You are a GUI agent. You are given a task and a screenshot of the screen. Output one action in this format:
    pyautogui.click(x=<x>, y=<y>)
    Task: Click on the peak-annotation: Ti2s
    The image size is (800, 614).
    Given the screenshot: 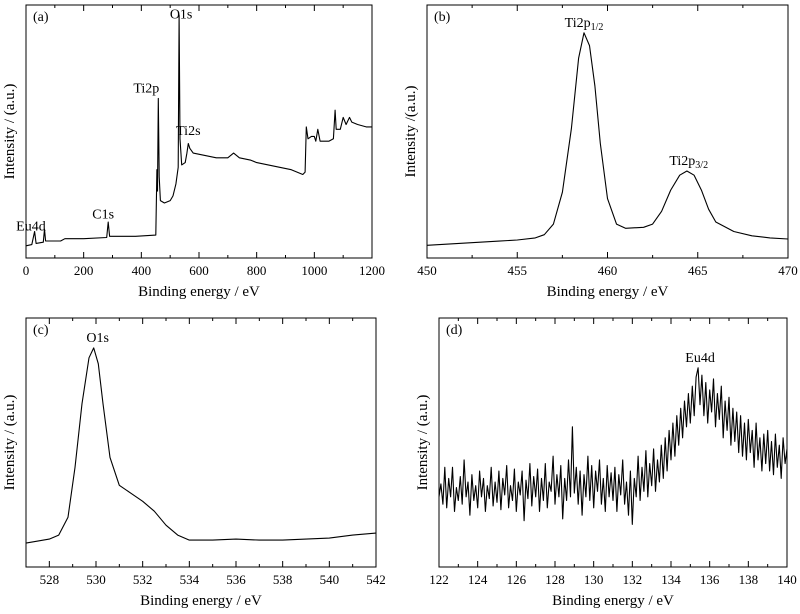 What is the action you would take?
    pyautogui.click(x=188, y=131)
    